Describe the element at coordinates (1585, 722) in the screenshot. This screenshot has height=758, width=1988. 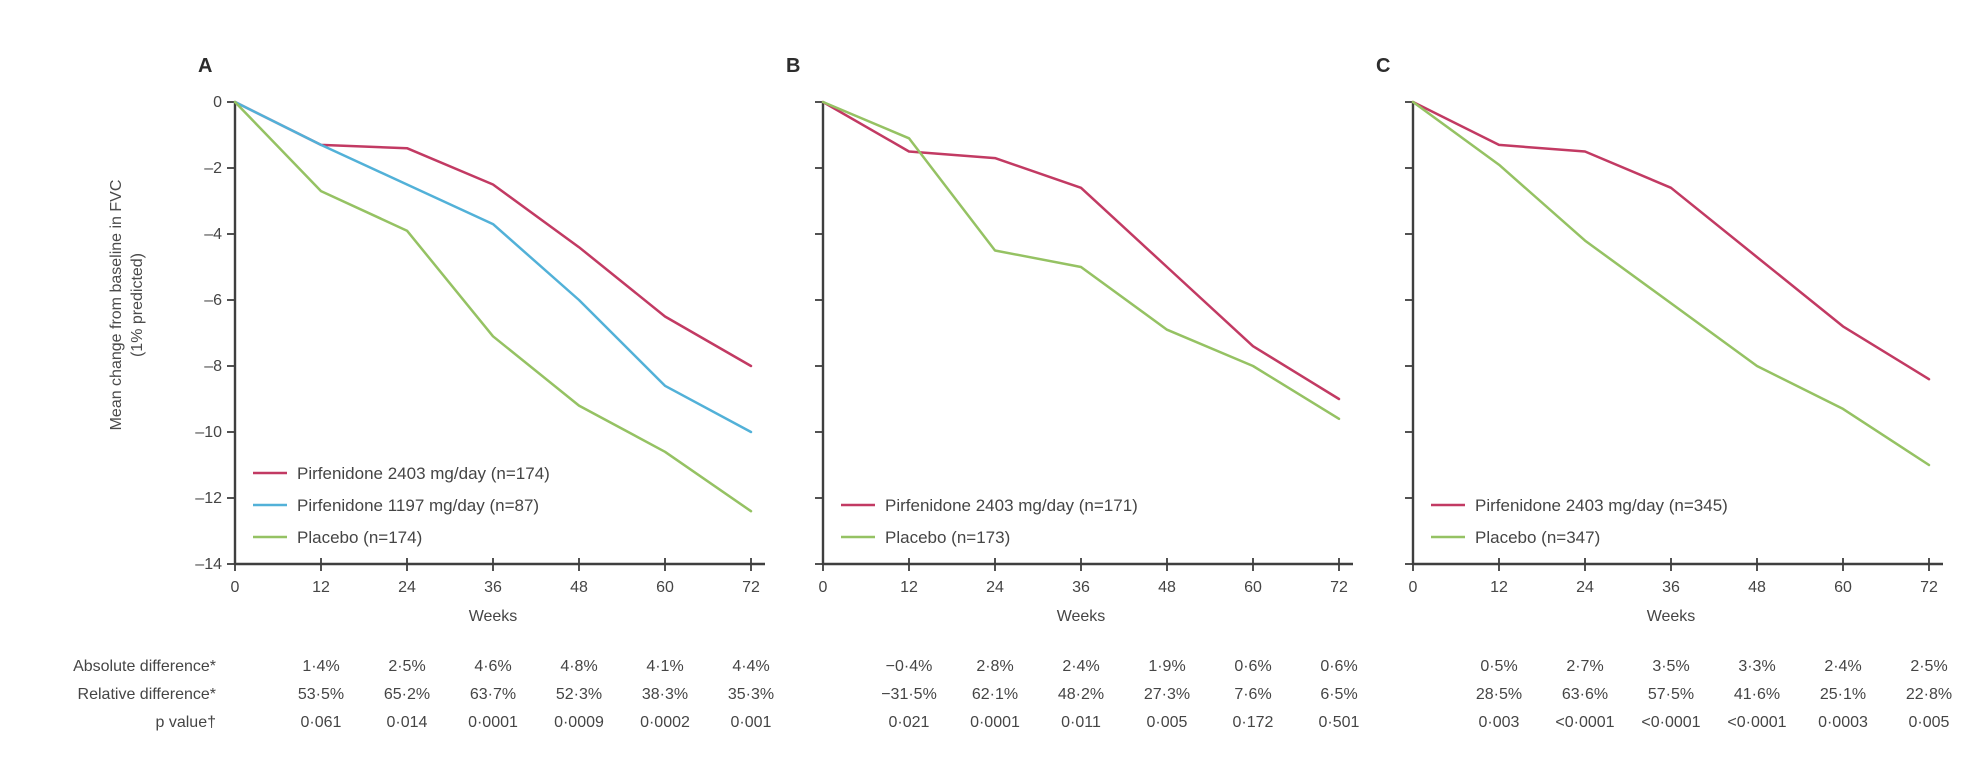
I see `table-value-C-p-wk24: <0·0001` at that location.